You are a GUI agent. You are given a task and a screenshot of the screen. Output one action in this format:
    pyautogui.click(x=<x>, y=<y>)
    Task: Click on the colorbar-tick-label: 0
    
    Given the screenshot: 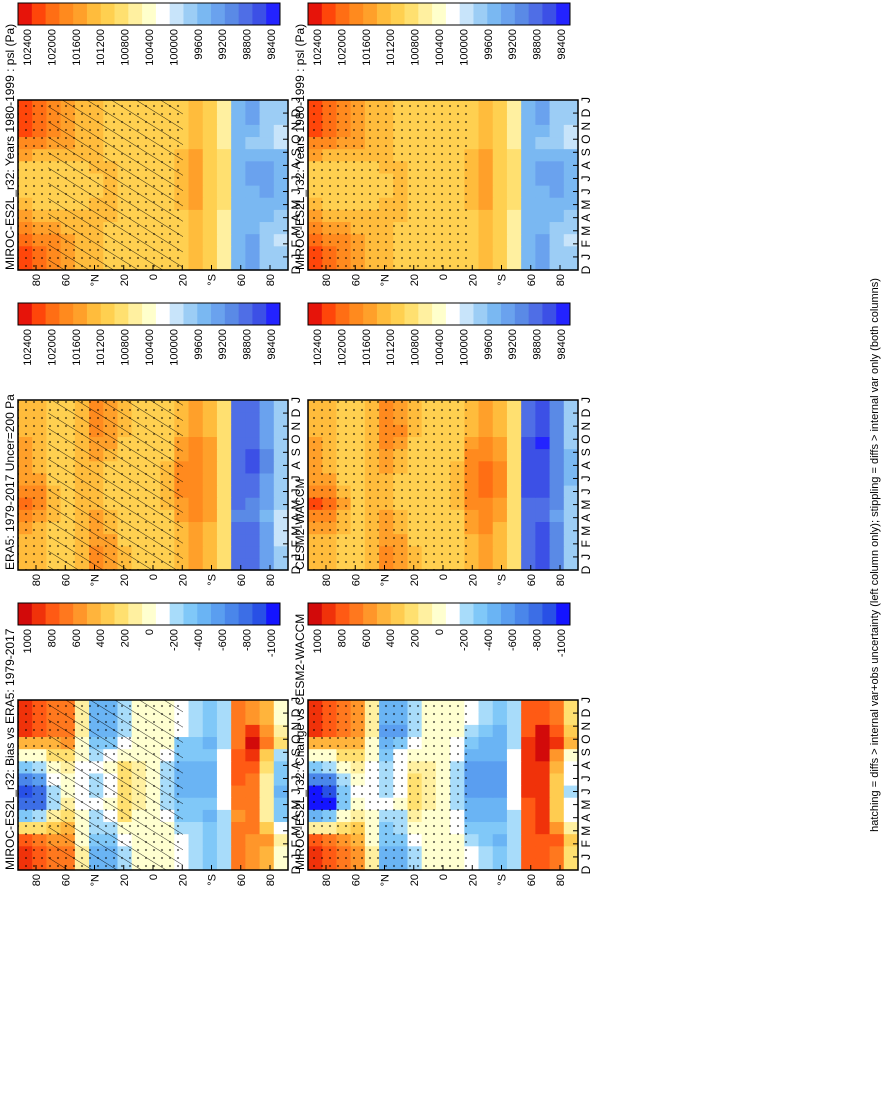 What is the action you would take?
    pyautogui.click(x=150, y=632)
    